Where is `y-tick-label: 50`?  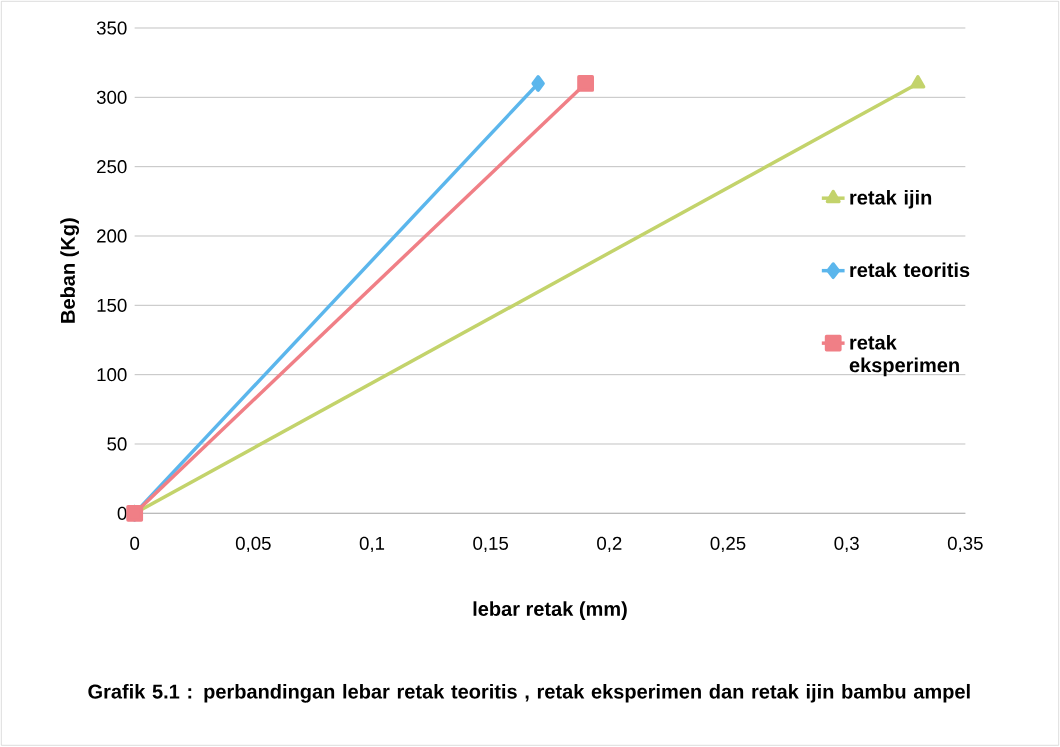
y-tick-label: 50 is located at coordinates (117, 444).